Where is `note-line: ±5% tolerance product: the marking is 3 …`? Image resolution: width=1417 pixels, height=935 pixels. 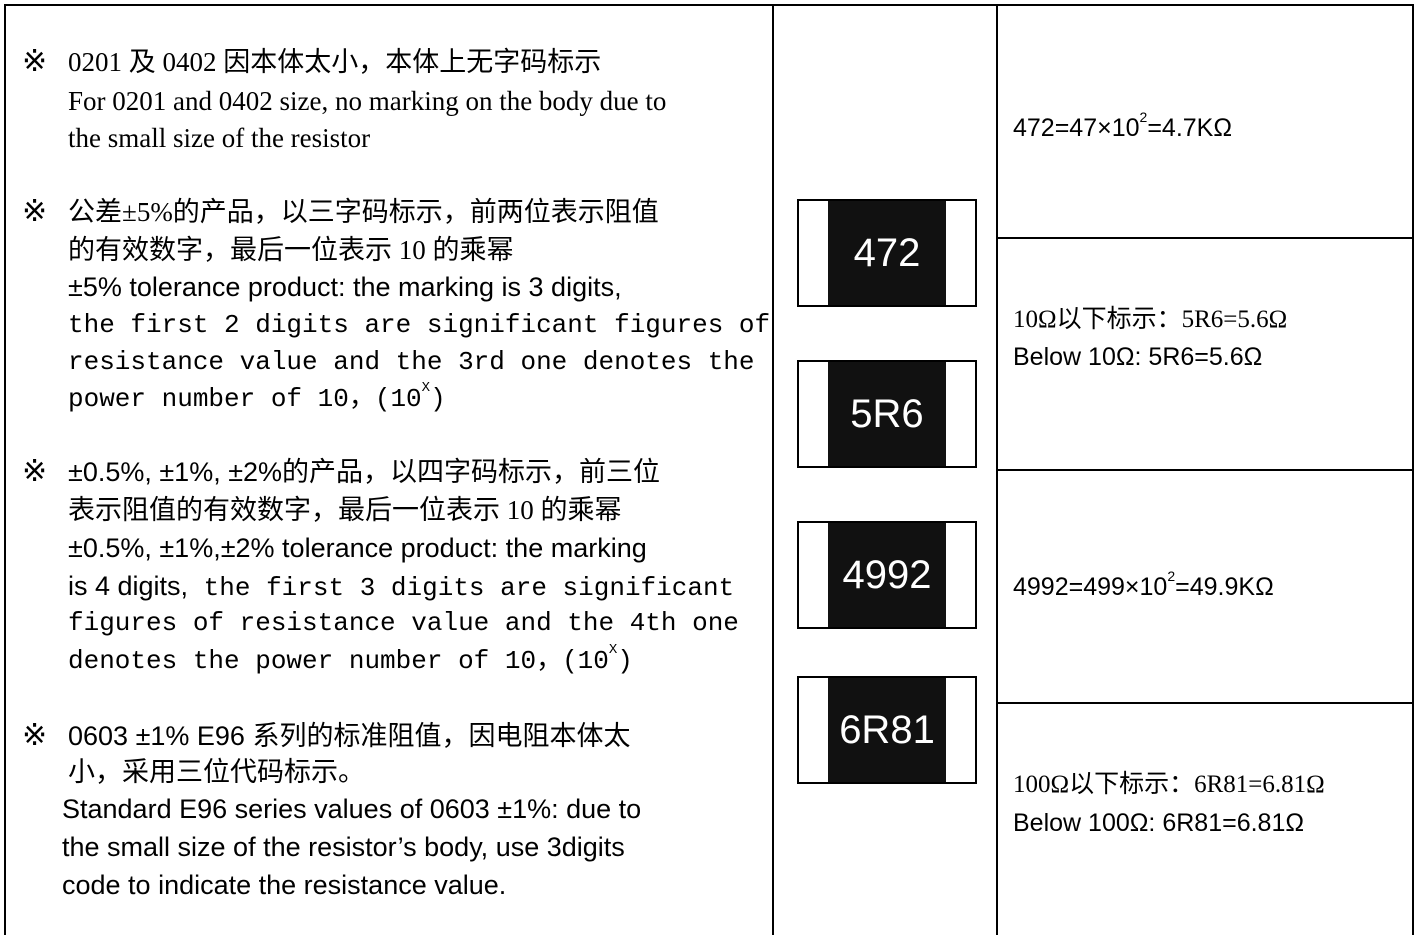 note-line: ±5% tolerance product: the marking is 3 … is located at coordinates (345, 287).